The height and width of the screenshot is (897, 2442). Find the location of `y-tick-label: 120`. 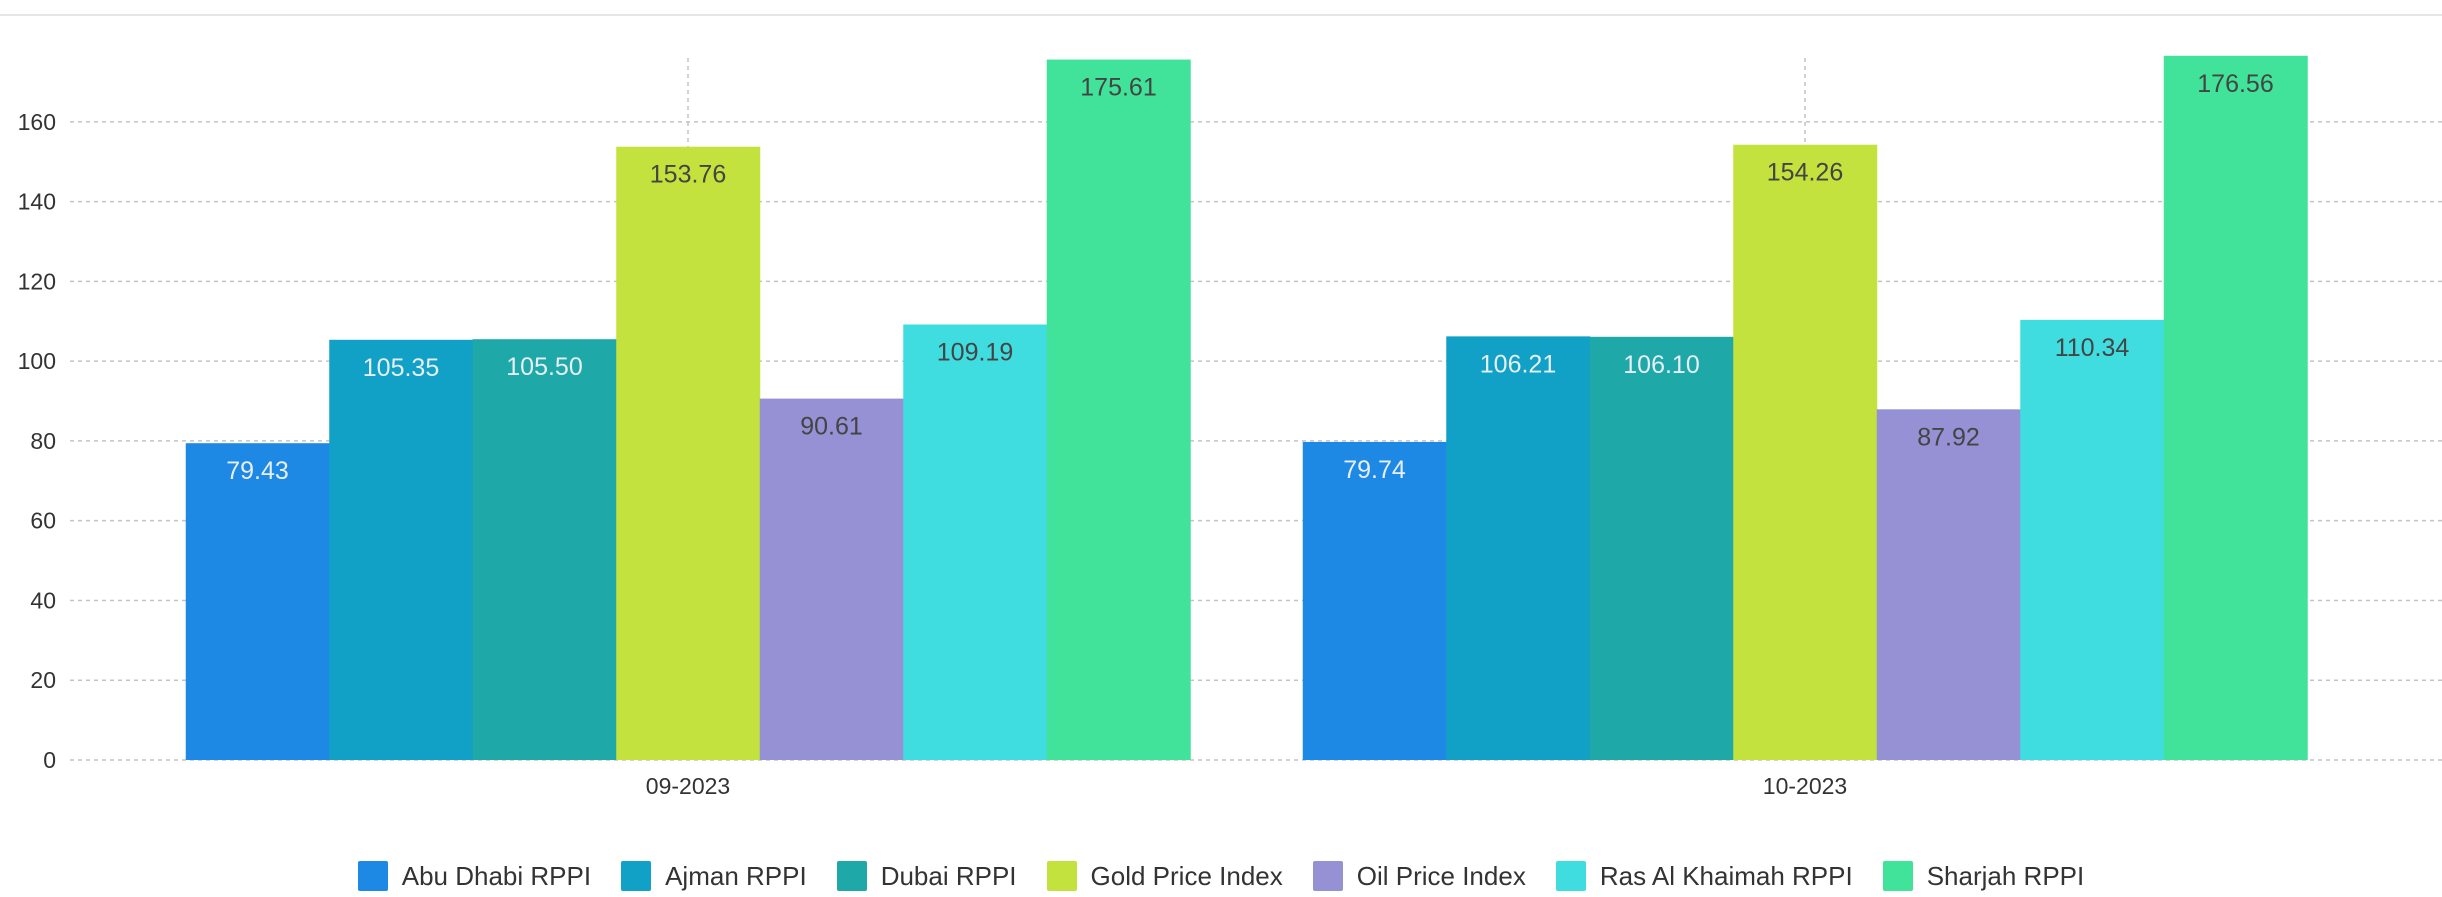

y-tick-label: 120 is located at coordinates (37, 281).